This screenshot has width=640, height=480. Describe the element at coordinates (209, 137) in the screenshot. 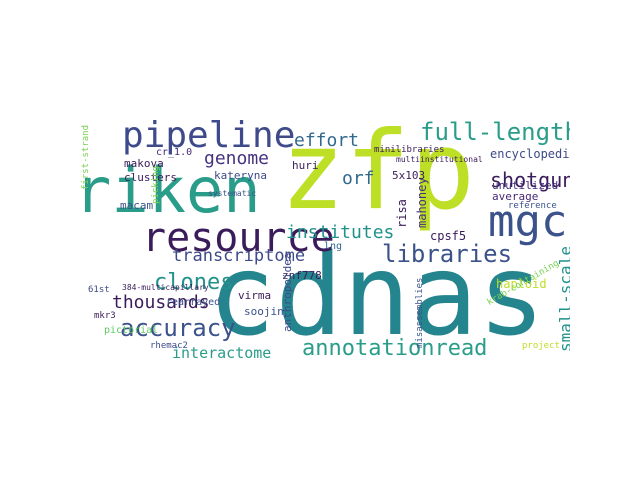

I see `word-pipeline: pipeline` at that location.